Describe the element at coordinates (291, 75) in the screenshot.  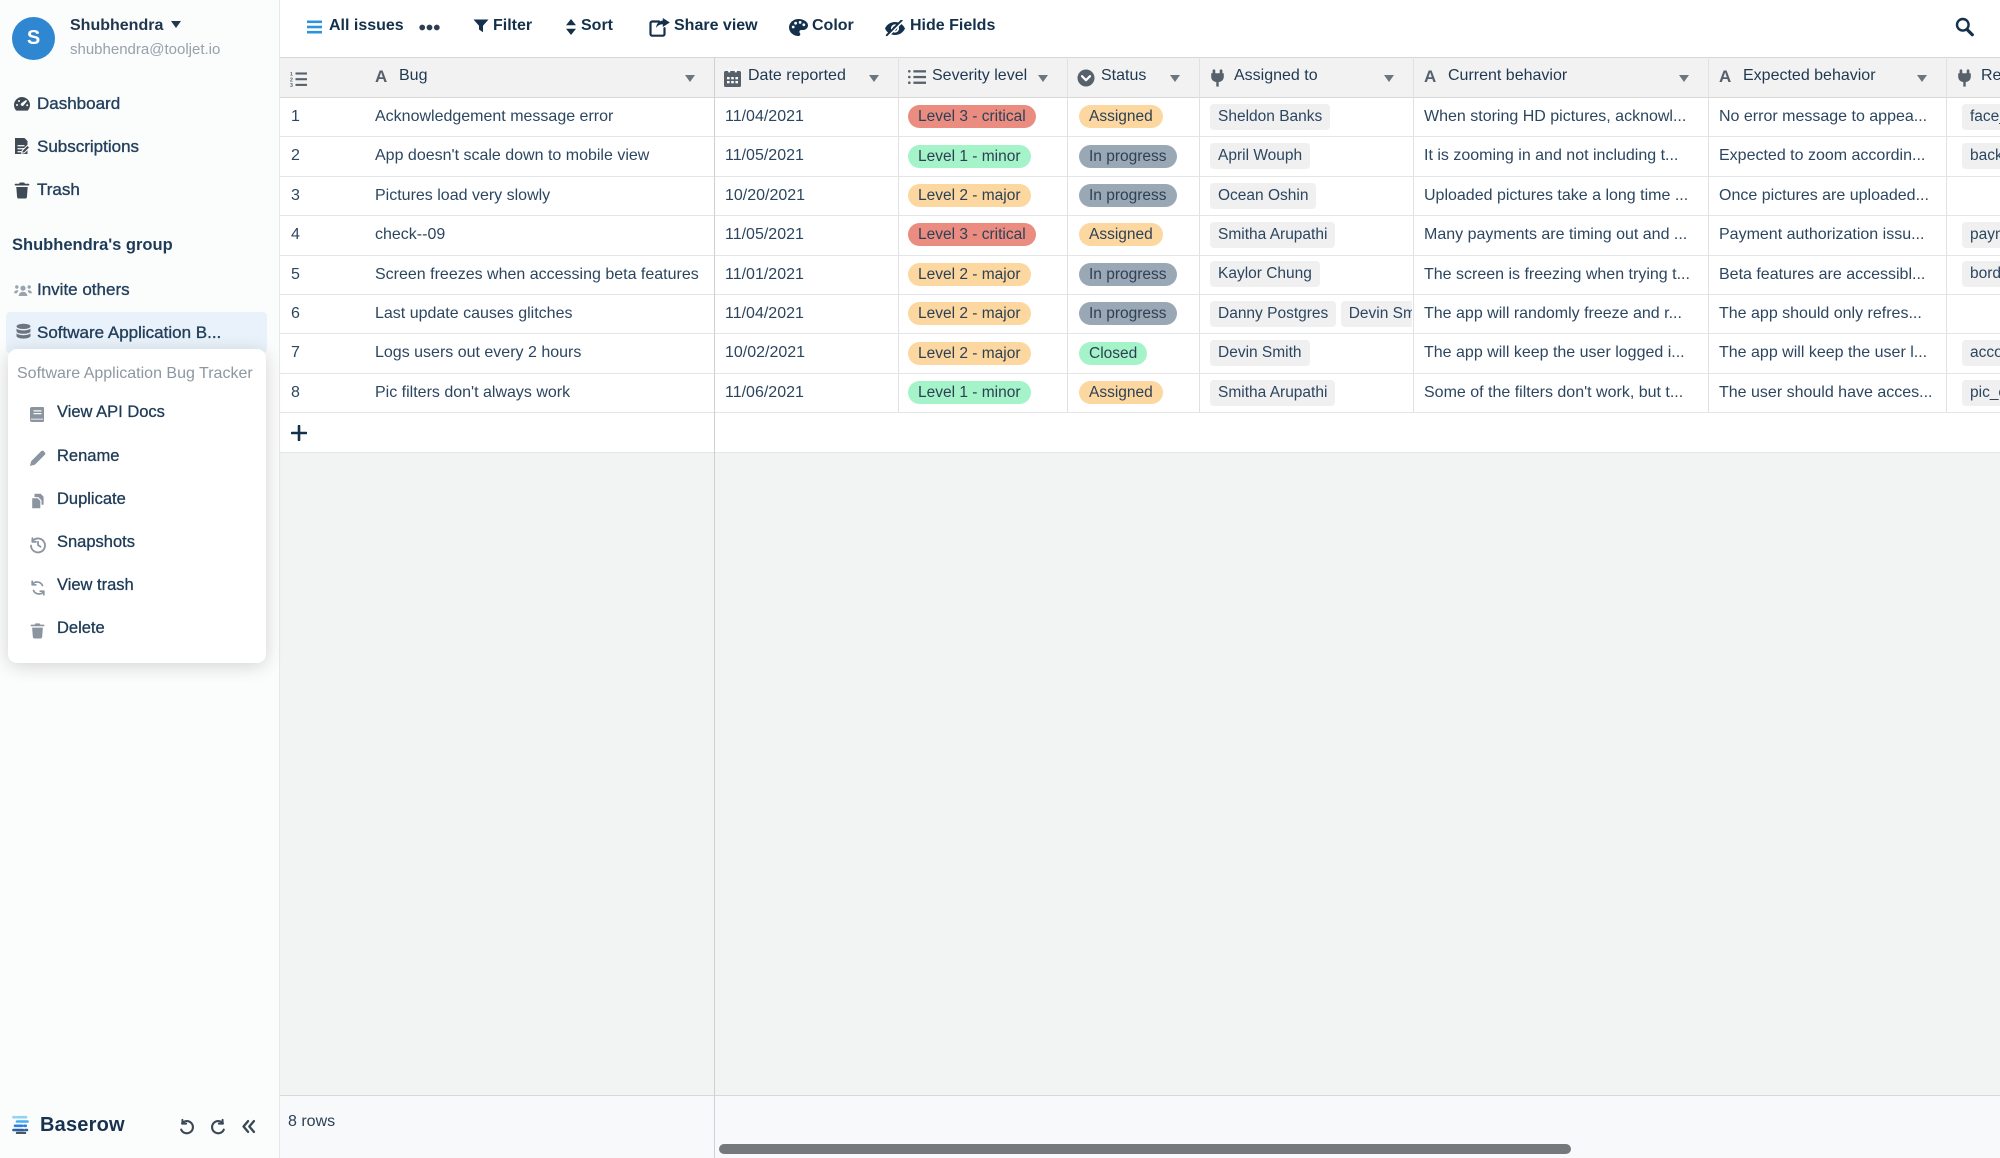
I see `svg-text: 1` at that location.